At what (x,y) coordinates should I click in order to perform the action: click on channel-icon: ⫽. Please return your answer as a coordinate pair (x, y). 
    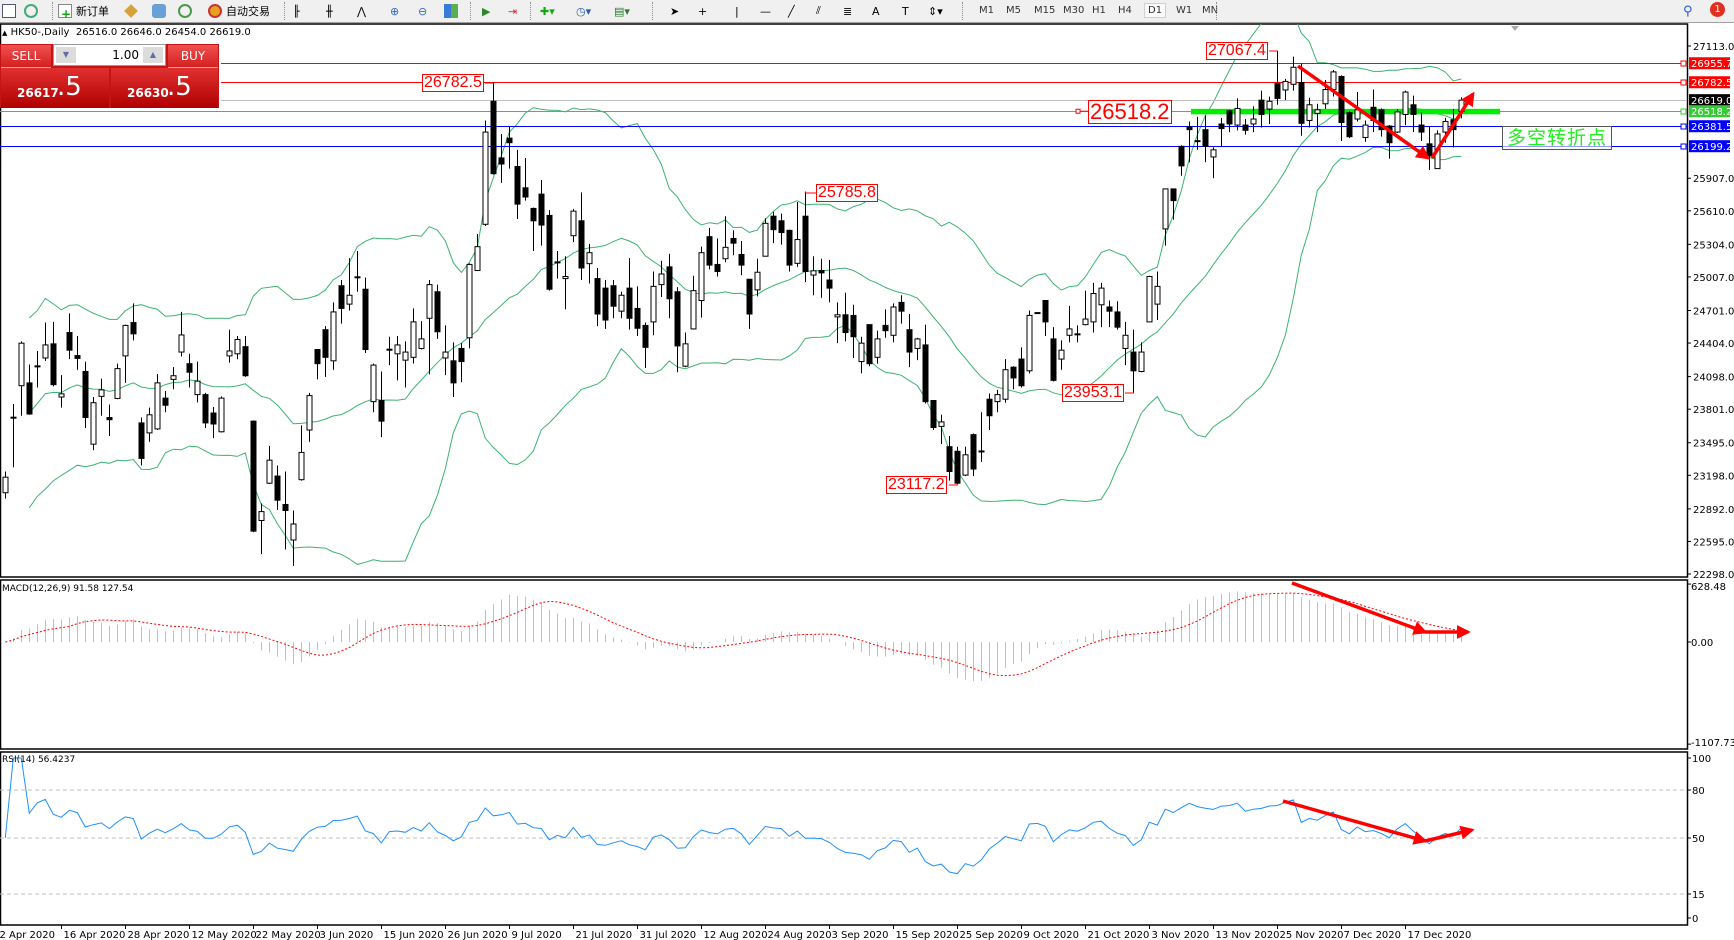
    Looking at the image, I should click on (818, 10).